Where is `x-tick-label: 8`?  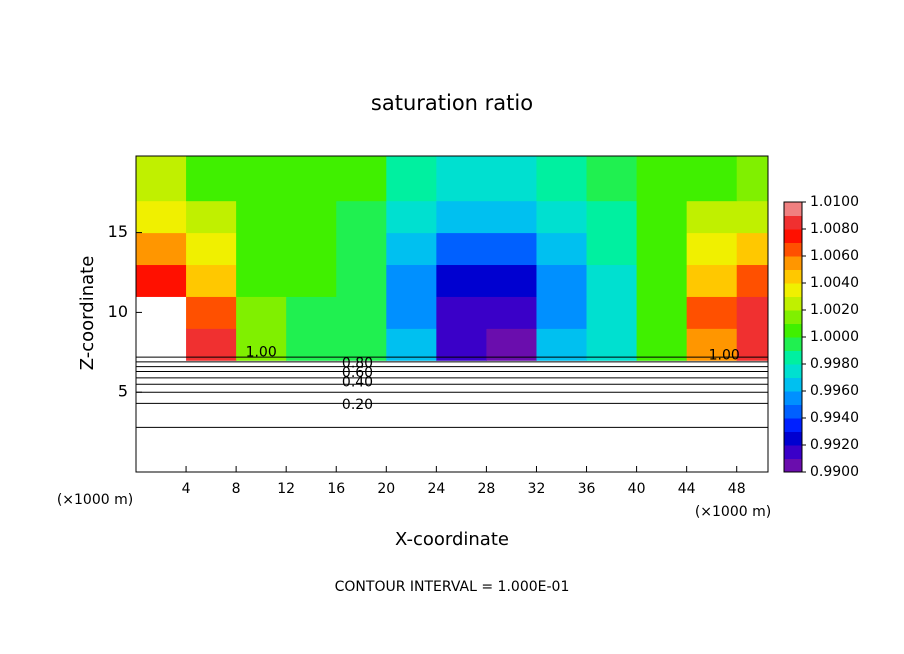
x-tick-label: 8 is located at coordinates (236, 489).